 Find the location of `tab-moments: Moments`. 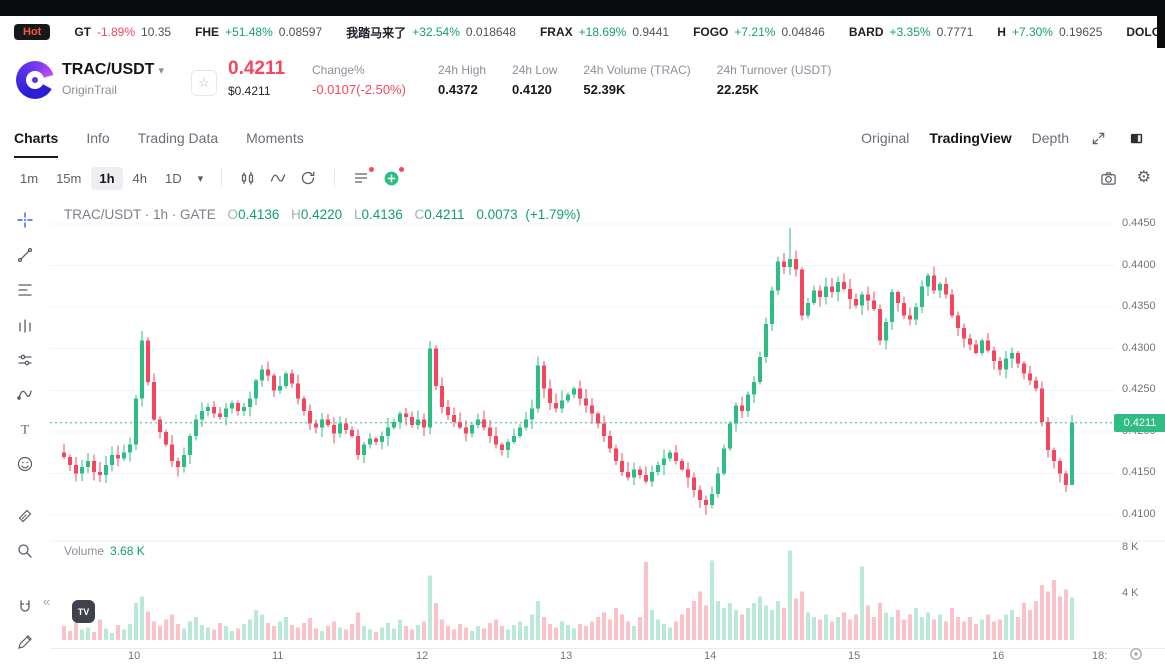

tab-moments: Moments is located at coordinates (275, 138).